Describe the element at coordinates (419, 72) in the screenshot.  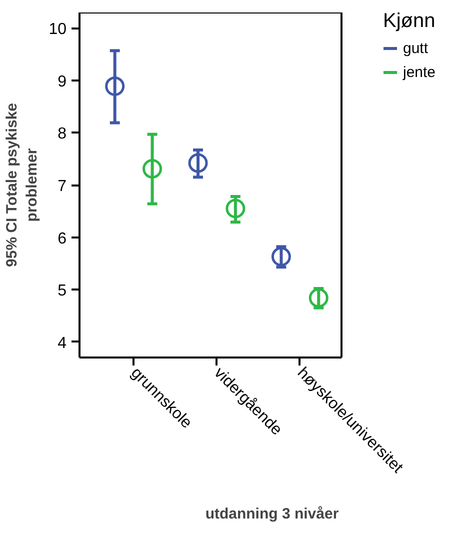
I see `legend-label: jente` at that location.